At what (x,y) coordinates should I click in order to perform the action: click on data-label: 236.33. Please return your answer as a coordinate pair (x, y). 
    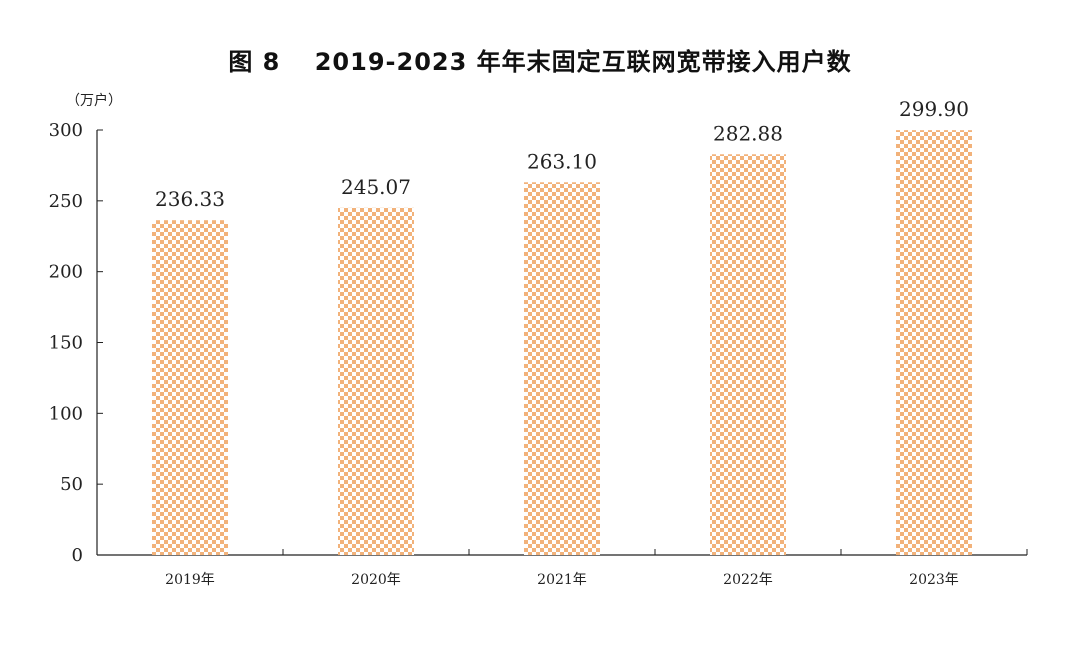
    Looking at the image, I should click on (190, 199).